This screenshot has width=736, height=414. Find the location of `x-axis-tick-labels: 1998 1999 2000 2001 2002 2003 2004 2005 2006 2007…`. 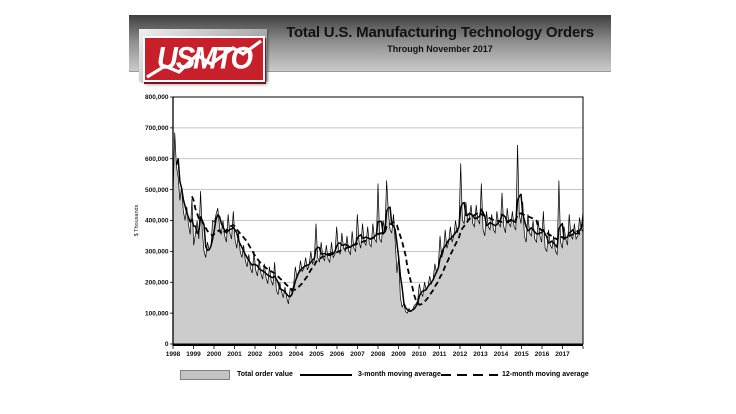

x-axis-tick-labels: 1998 1999 2000 2001 2002 2003 2004 2005 2006 2007… is located at coordinates (375, 352).